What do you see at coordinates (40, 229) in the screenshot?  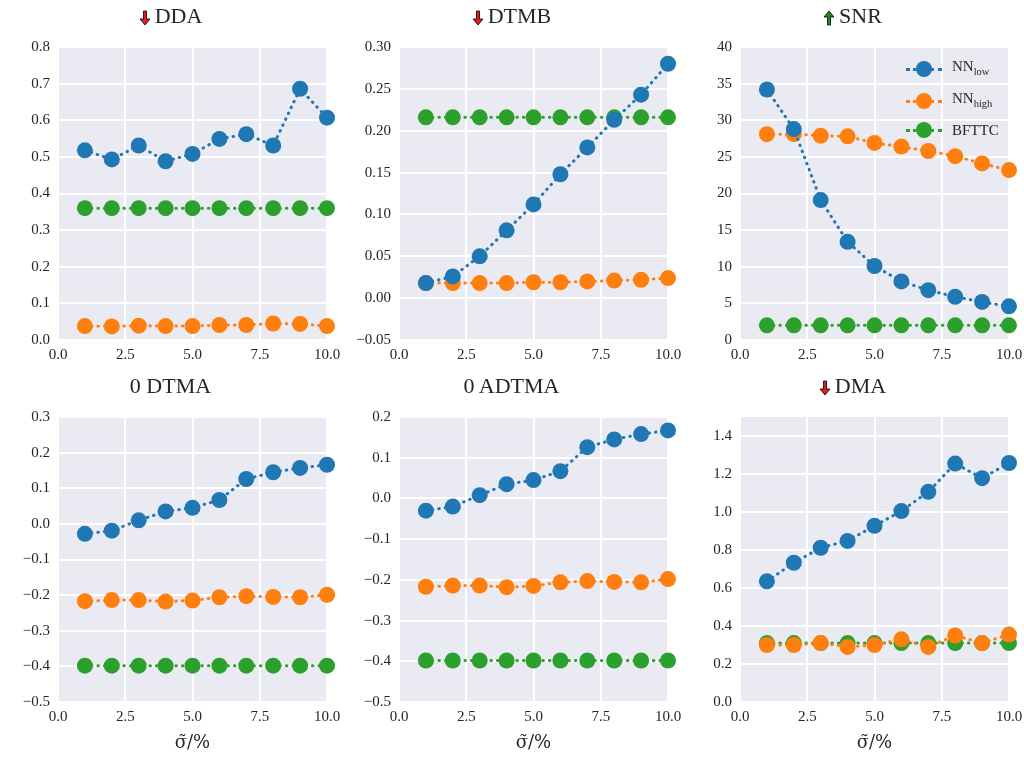 I see `y-tick-label: 0.3` at bounding box center [40, 229].